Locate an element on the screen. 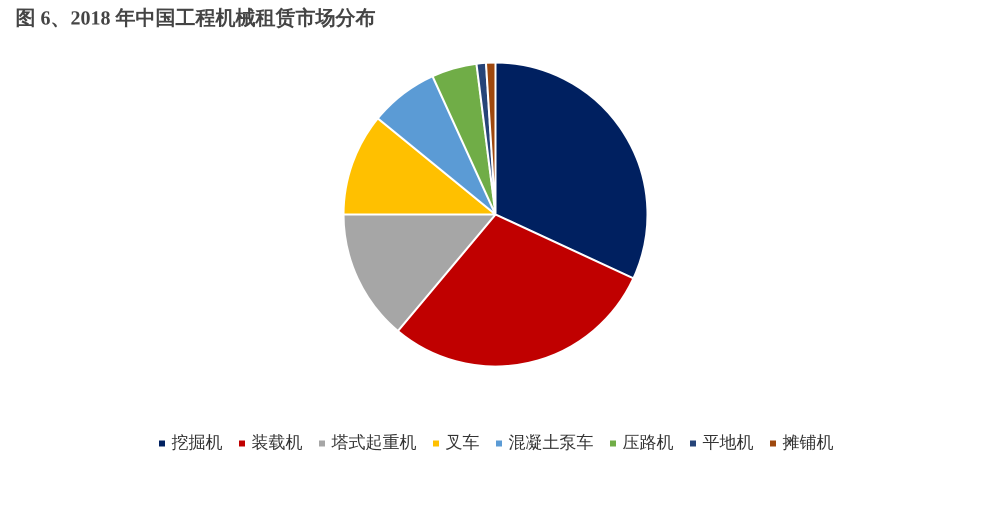 This screenshot has height=507, width=997. legend-label: 挖掘机 is located at coordinates (197, 443).